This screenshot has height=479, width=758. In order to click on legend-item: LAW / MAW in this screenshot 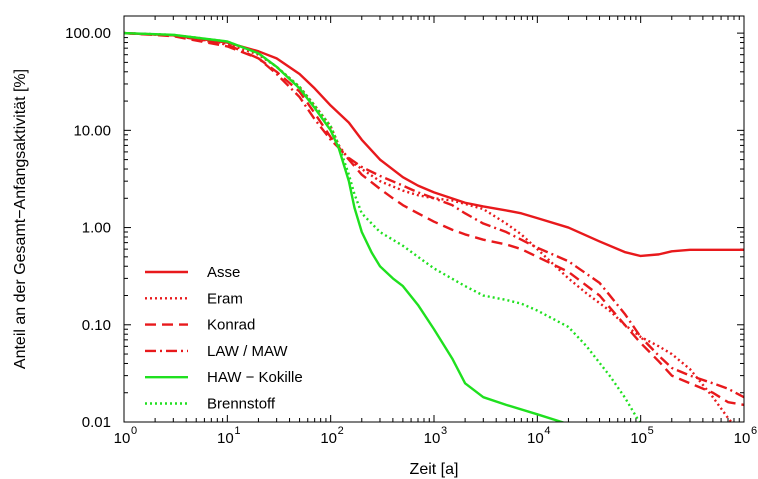, I will do `click(216, 351)`.